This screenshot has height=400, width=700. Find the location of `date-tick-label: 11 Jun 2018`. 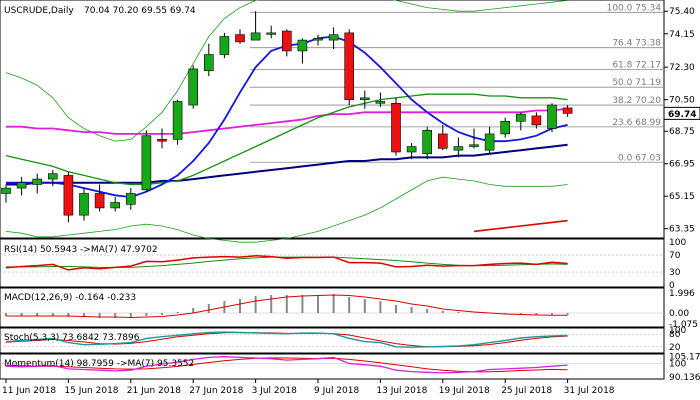

date-tick-label: 11 Jun 2018 is located at coordinates (29, 391).